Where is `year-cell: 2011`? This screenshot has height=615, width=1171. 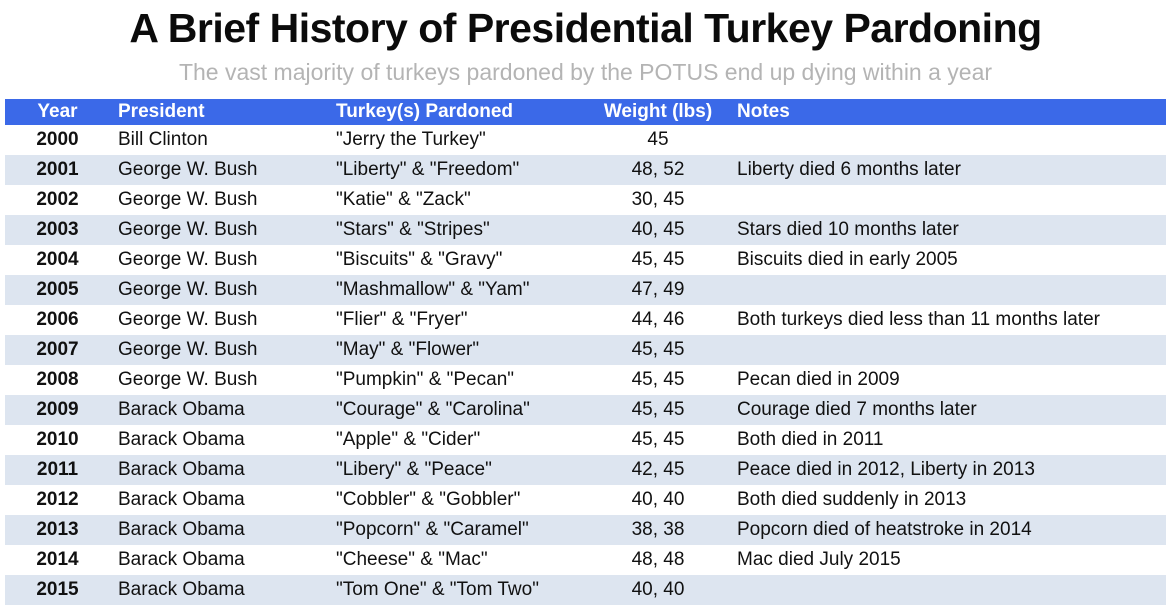 year-cell: 2011 is located at coordinates (57, 469).